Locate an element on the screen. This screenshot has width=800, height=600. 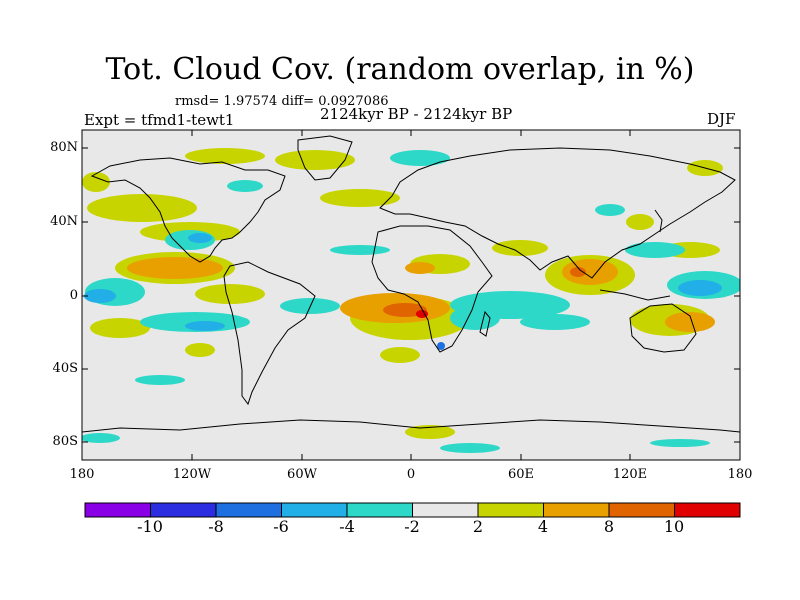
lat-label-0: 0 is located at coordinates (73, 295).